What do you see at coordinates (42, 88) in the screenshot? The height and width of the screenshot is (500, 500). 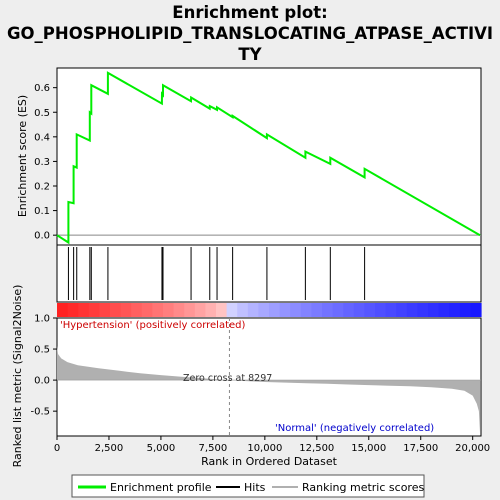 I see `es-y-tick-label: 0.6` at bounding box center [42, 88].